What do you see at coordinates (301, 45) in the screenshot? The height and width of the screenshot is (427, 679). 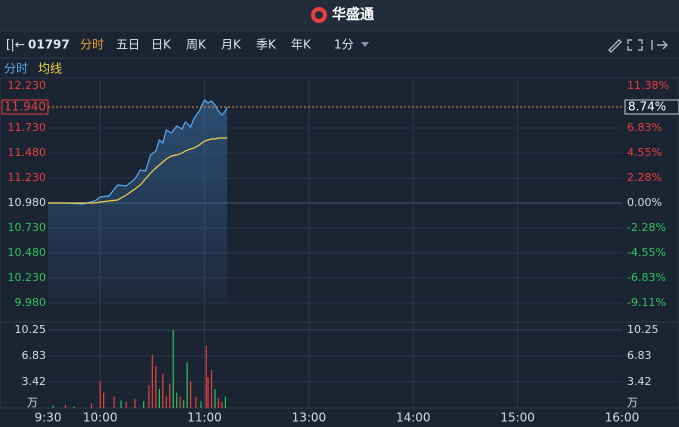 I see `tab: 年K` at bounding box center [301, 45].